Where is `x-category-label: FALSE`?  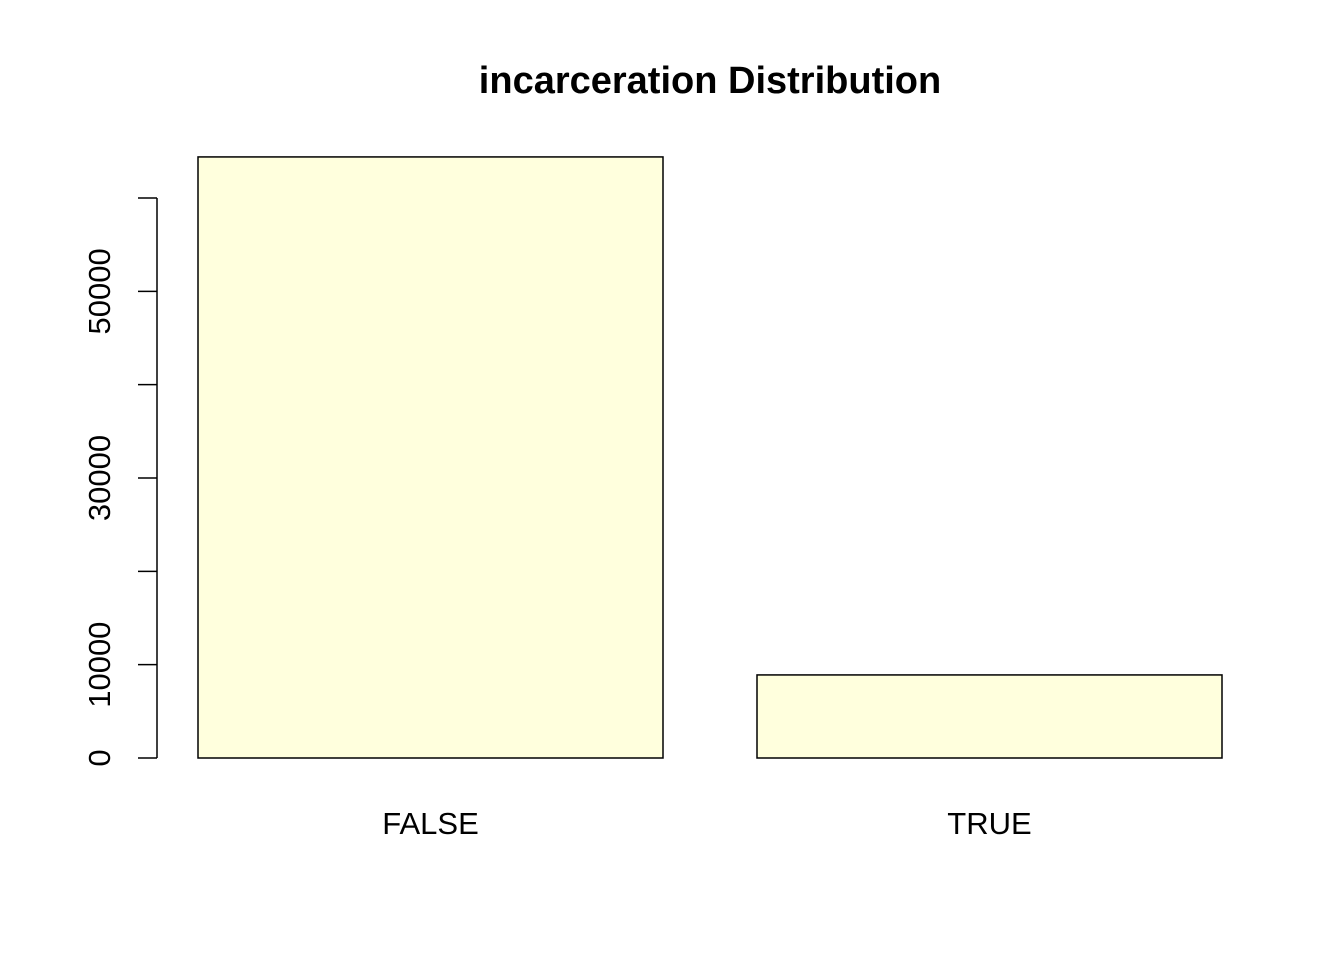
x-category-label: FALSE is located at coordinates (430, 823).